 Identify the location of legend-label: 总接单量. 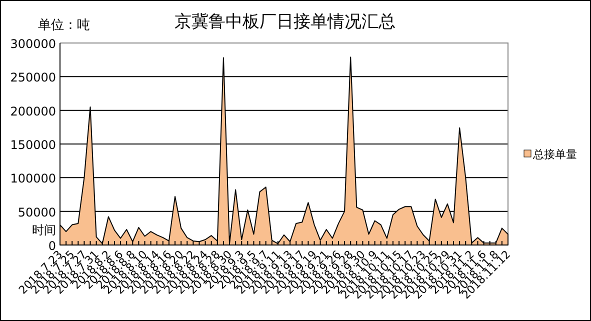
(554, 154).